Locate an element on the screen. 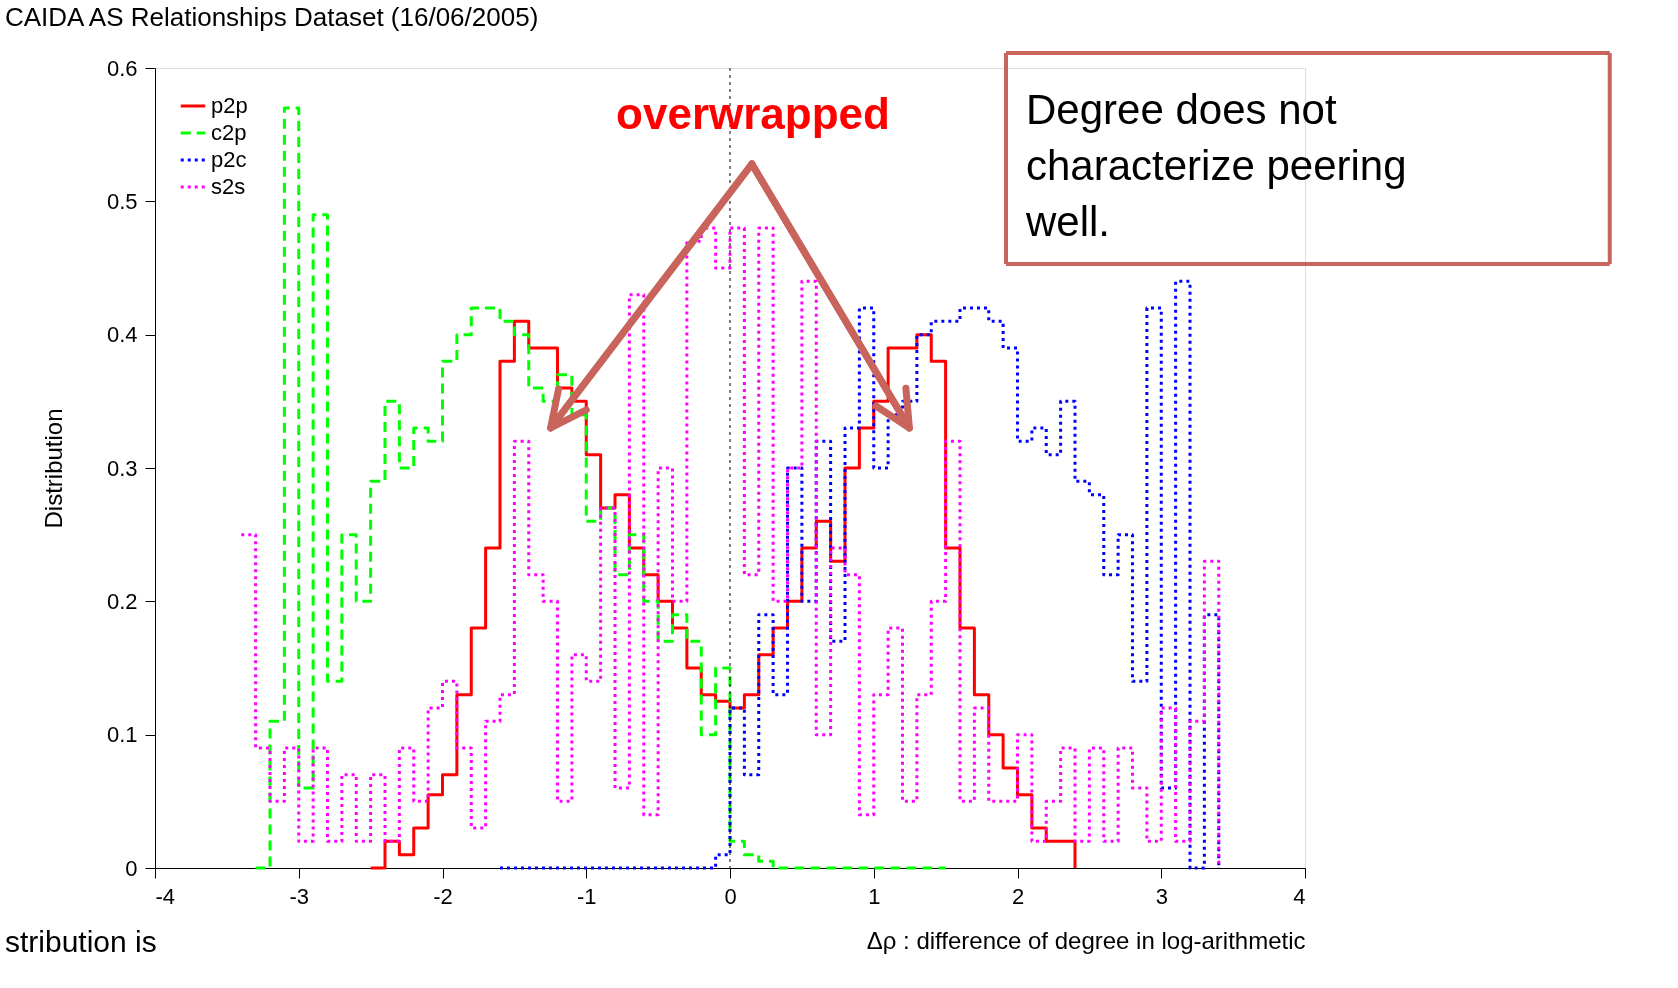 This screenshot has height=988, width=1678. annotation: overwrapped is located at coordinates (753, 113).